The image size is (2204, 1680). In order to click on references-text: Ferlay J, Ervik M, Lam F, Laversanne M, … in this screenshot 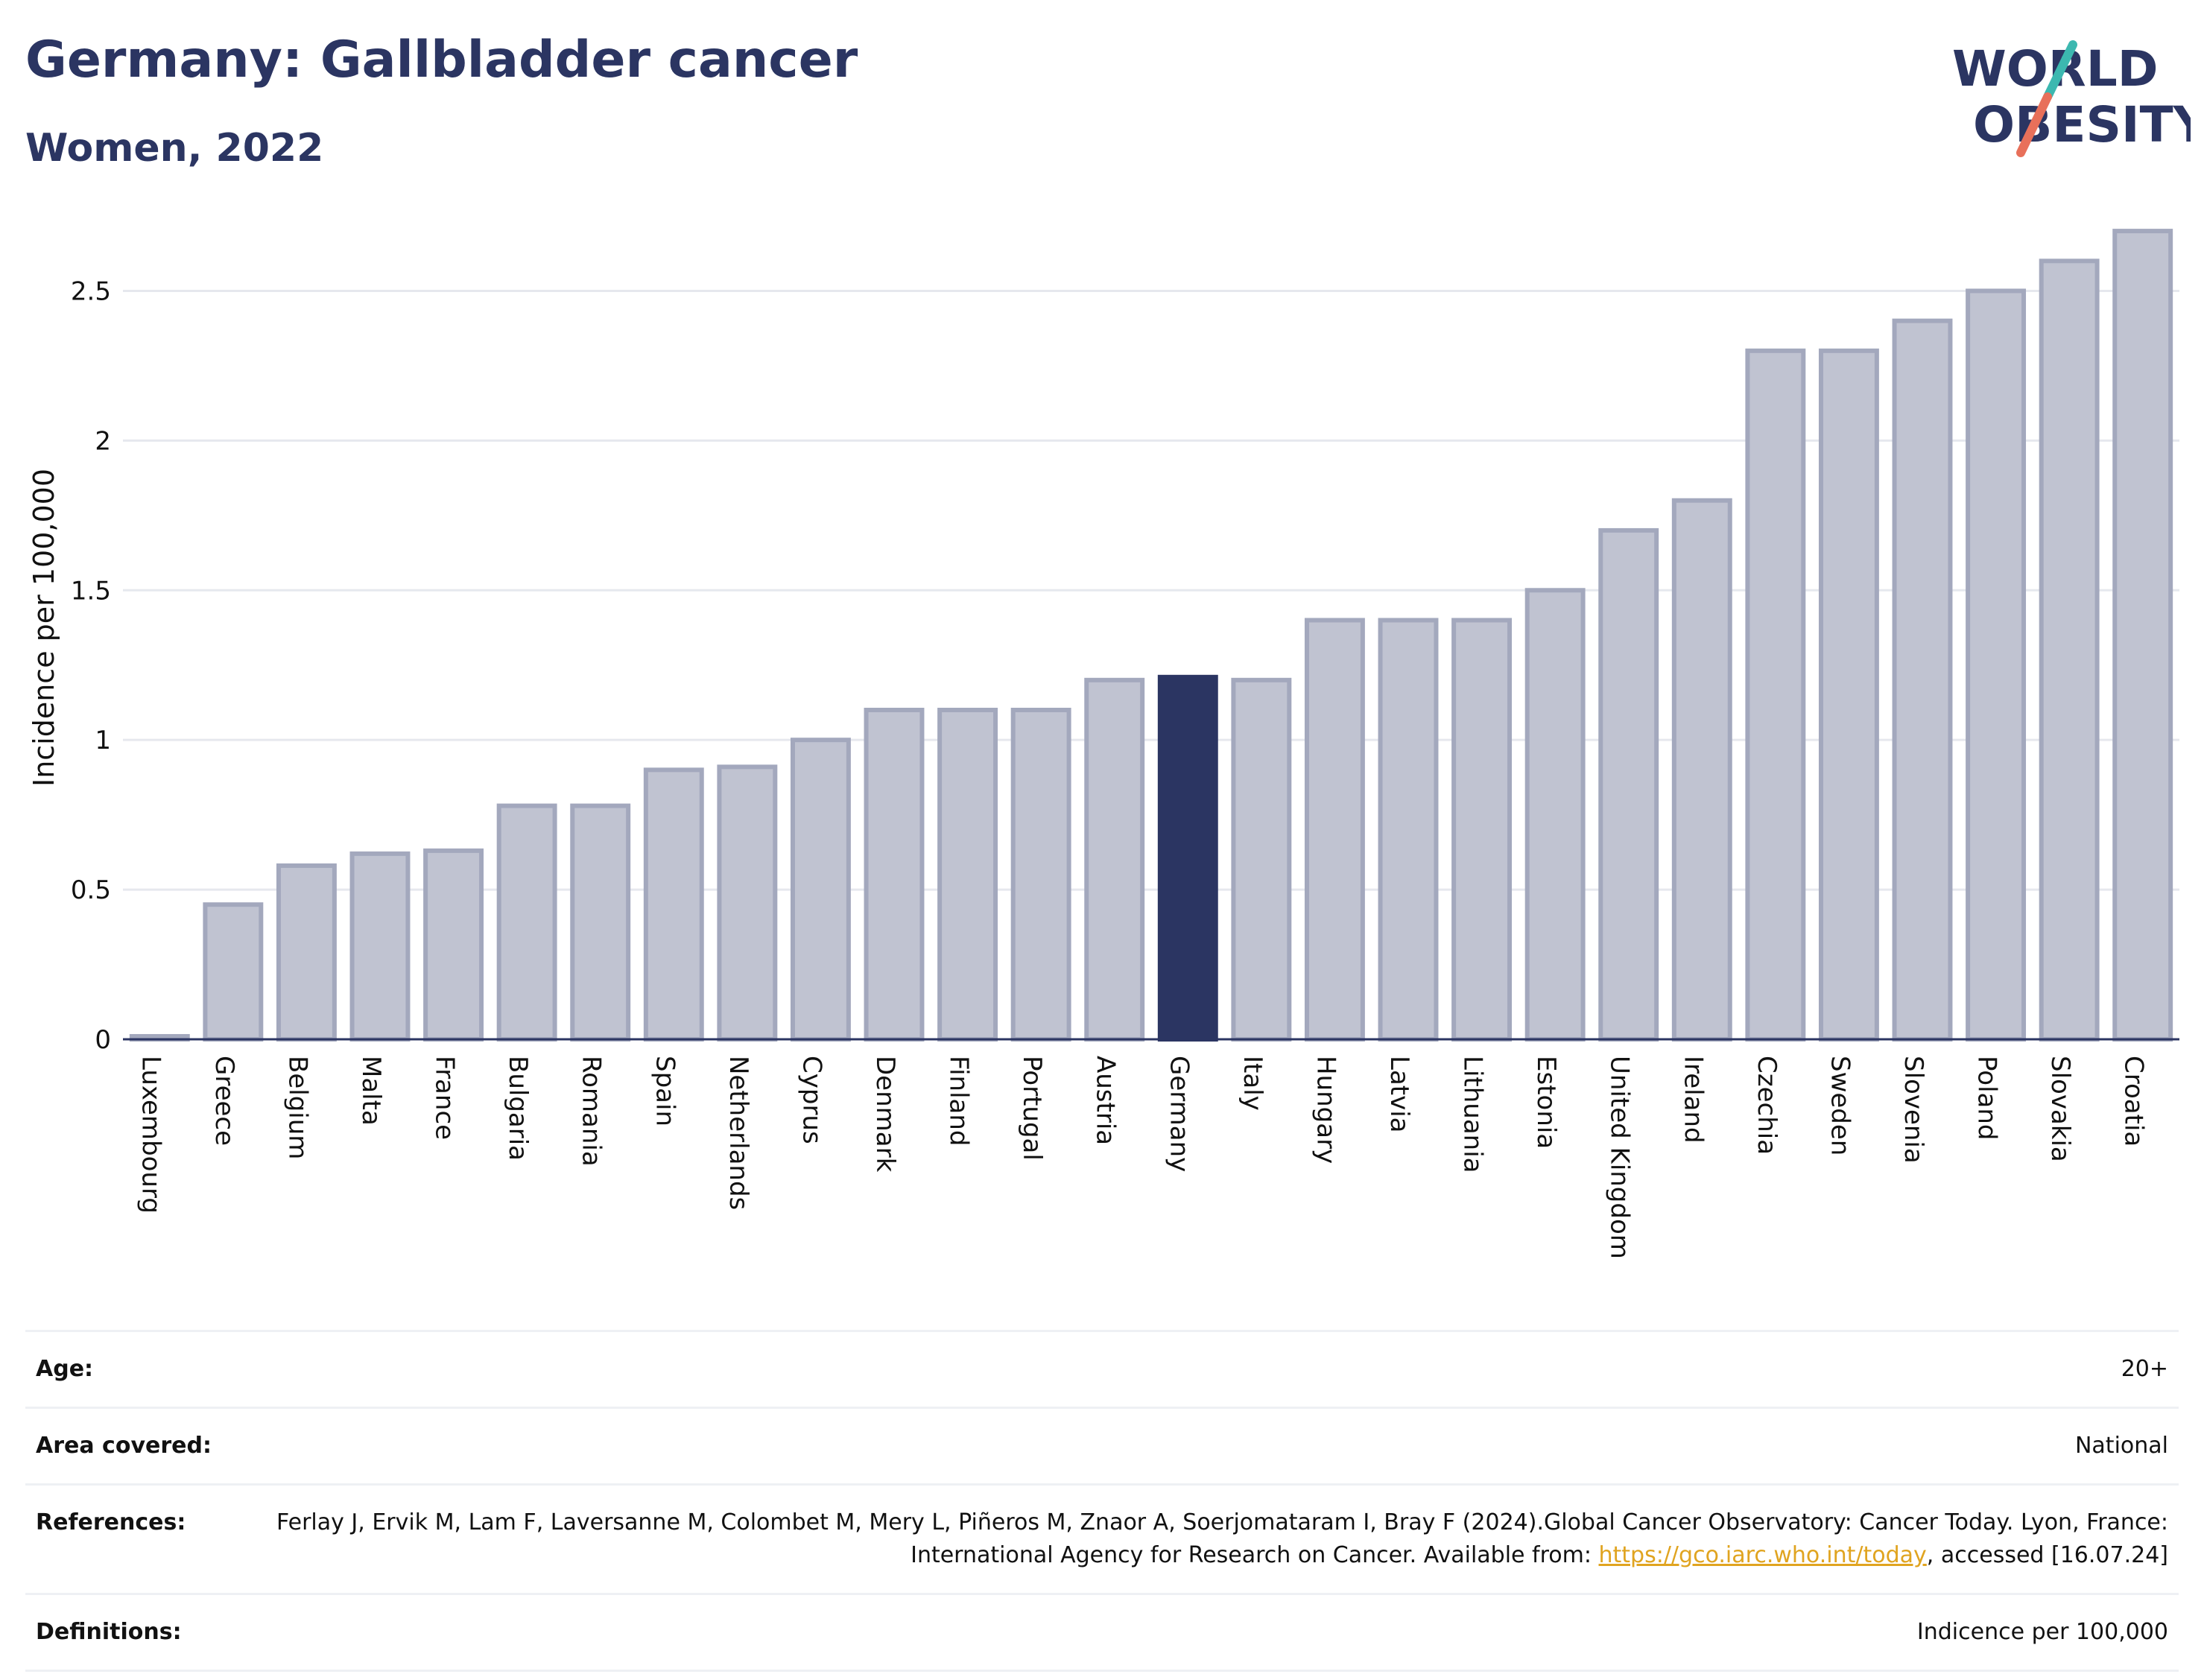, I will do `click(1222, 1538)`.